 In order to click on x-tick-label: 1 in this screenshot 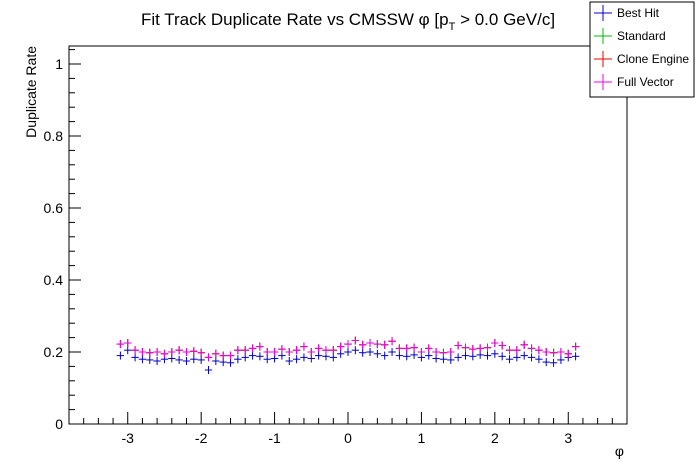, I will do `click(422, 438)`.